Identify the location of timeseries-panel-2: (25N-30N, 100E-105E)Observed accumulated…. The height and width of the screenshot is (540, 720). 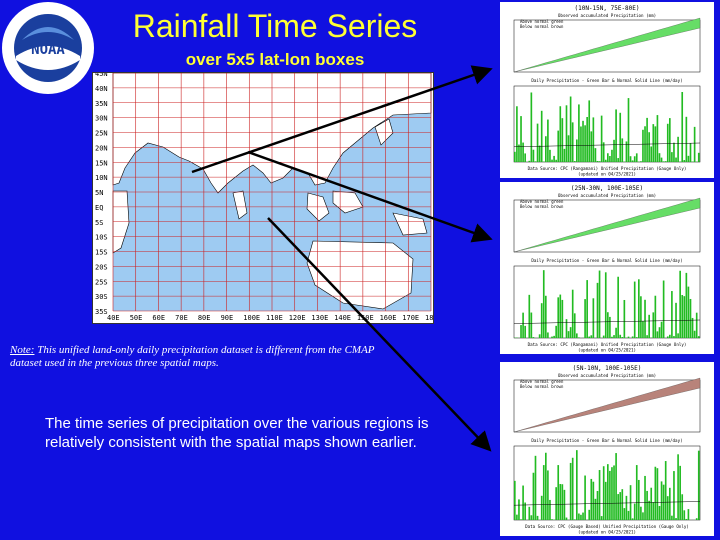
(607, 268).